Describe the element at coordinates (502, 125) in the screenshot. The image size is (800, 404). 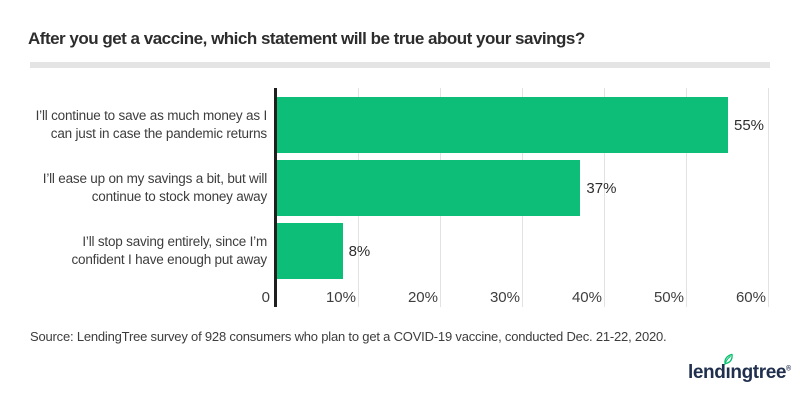
I see `bar-continue-saving` at that location.